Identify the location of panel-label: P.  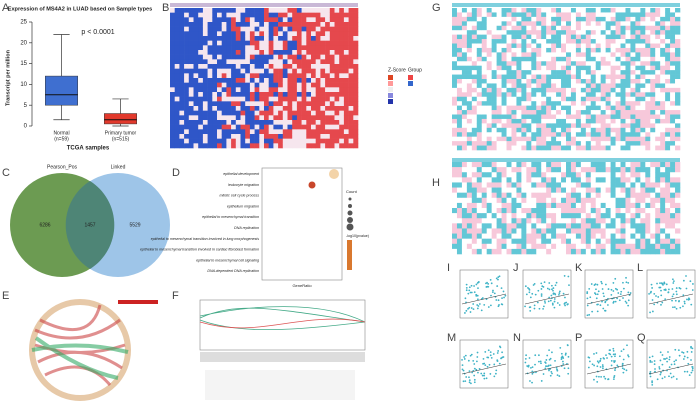
(578, 338).